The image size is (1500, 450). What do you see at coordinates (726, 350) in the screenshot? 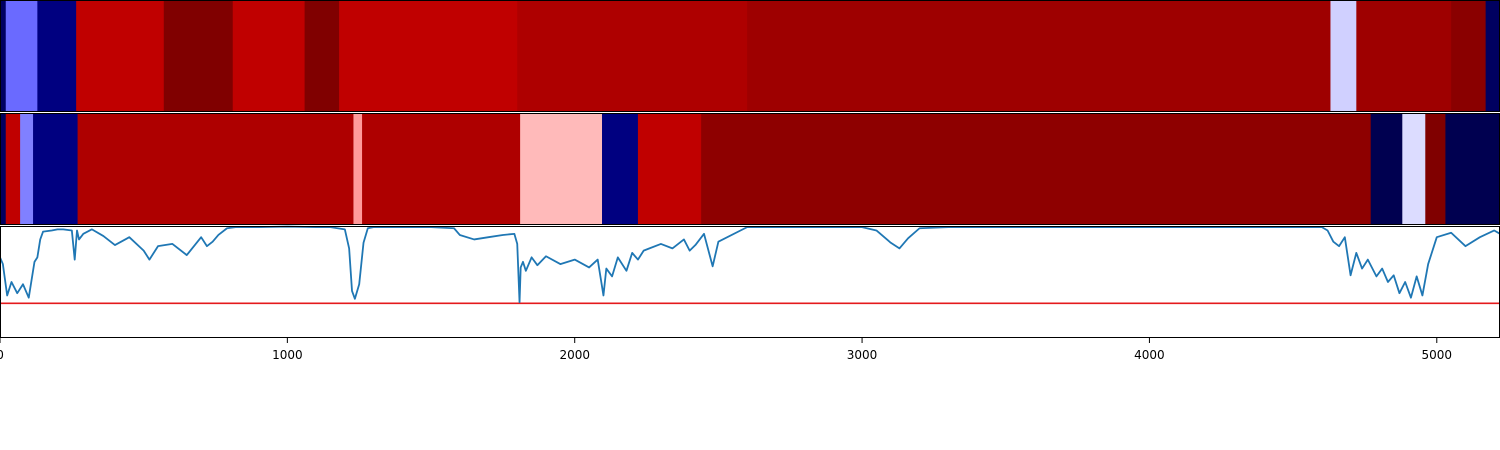
I see `x-axis: 0 1000 2000 3000 4000 5000` at bounding box center [726, 350].